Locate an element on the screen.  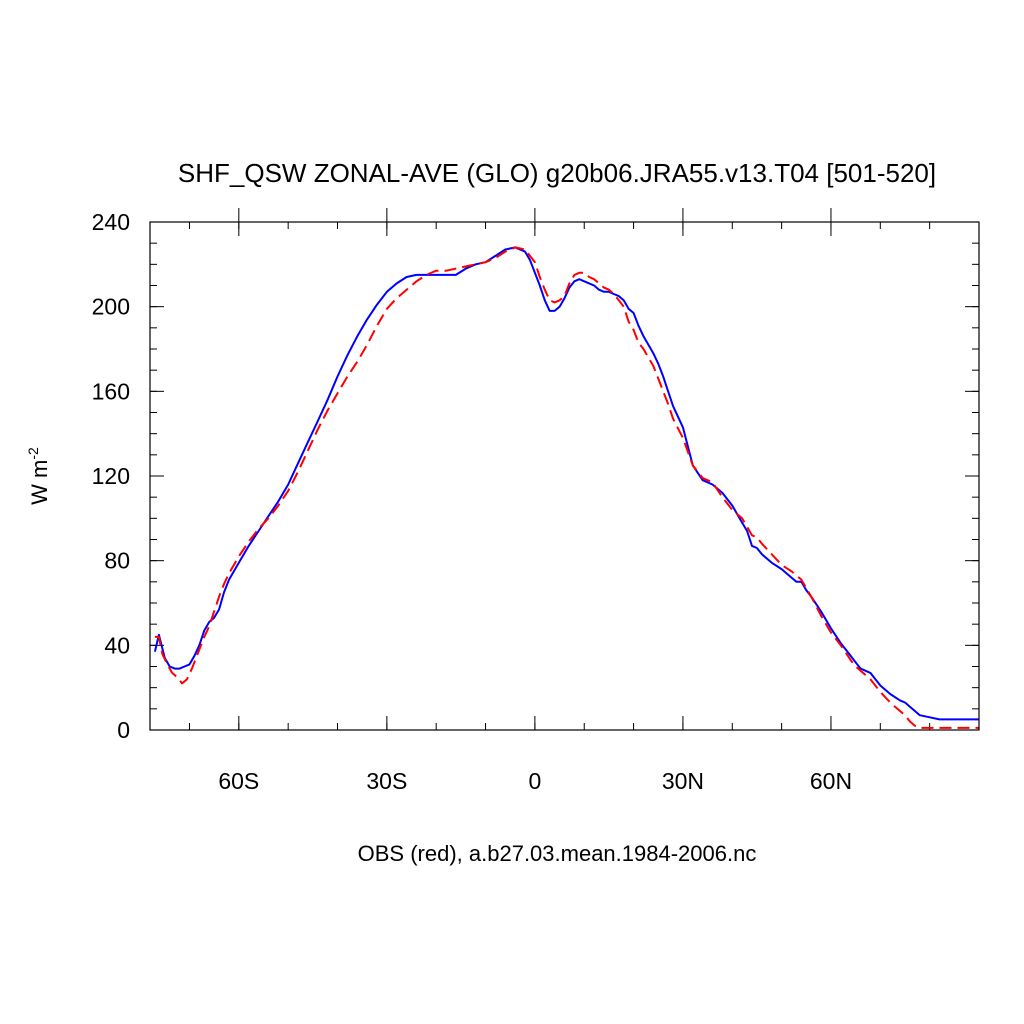
y-axis-label: W m-2 is located at coordinates (38, 476).